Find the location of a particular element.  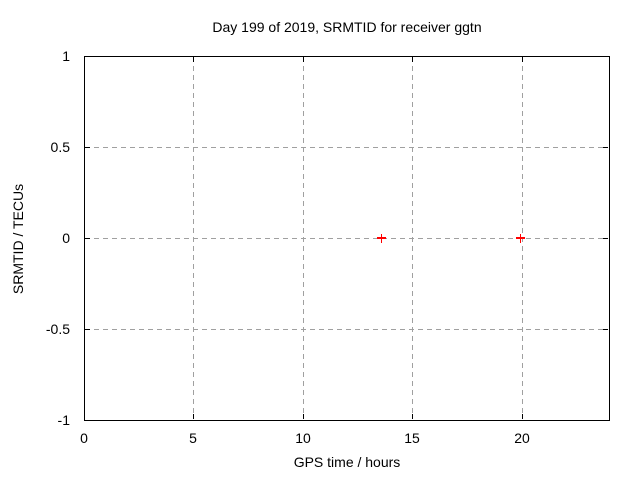

ytick-label-0.5: 0.5 is located at coordinates (60, 147).